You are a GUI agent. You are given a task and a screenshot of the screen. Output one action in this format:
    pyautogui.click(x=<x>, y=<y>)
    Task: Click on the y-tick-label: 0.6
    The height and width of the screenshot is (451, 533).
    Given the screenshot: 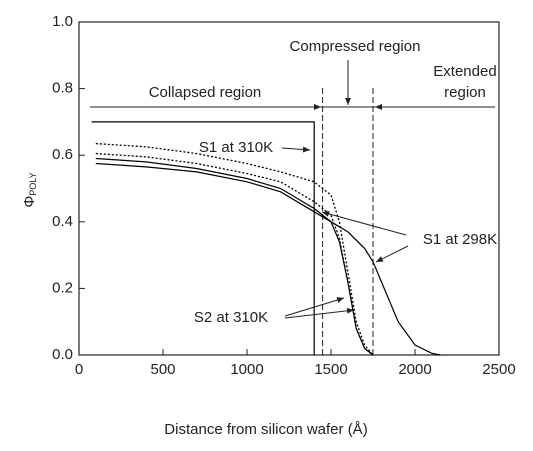 What is the action you would take?
    pyautogui.click(x=62, y=154)
    